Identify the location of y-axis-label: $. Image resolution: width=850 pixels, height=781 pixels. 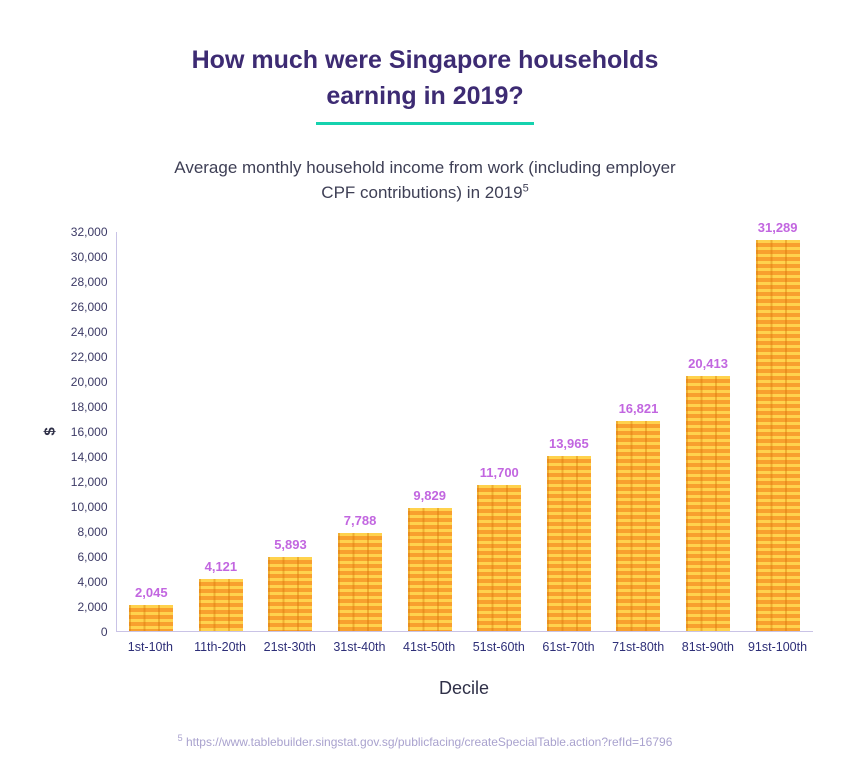
(50, 431).